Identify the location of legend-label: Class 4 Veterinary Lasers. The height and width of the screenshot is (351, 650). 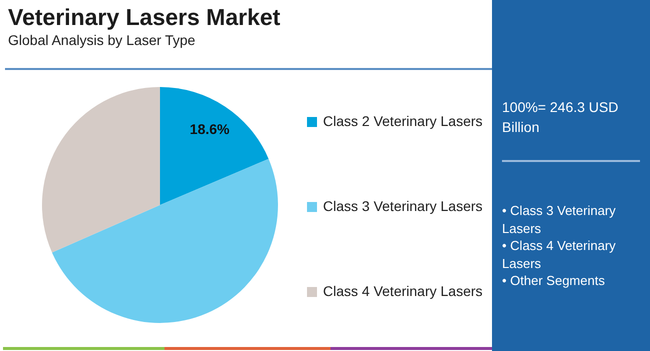
(403, 291).